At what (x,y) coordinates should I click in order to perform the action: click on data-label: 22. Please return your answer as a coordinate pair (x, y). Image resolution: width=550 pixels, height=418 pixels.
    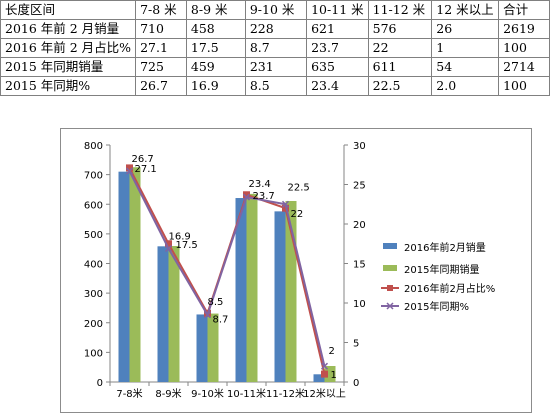
    Looking at the image, I should click on (297, 214).